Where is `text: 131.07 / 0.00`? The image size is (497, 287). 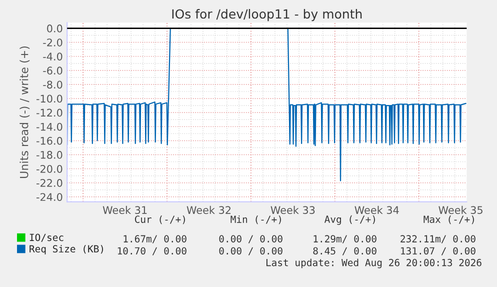 text: 131.07 / 0.00 is located at coordinates (438, 251).